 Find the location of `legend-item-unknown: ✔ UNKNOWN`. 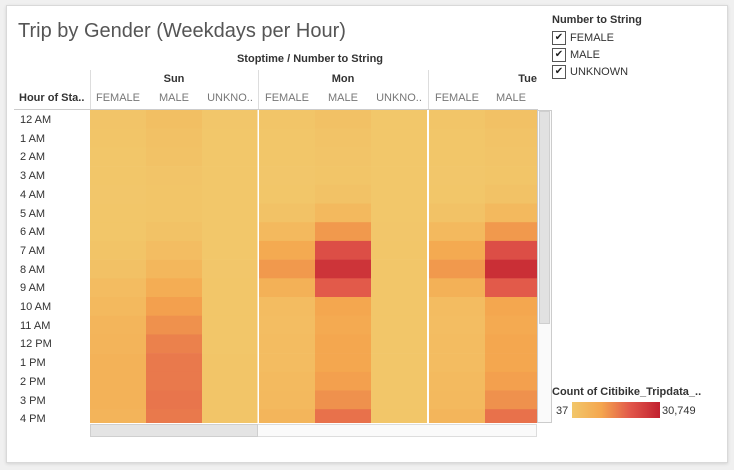

legend-item-unknown: ✔ UNKNOWN is located at coordinates (590, 72).